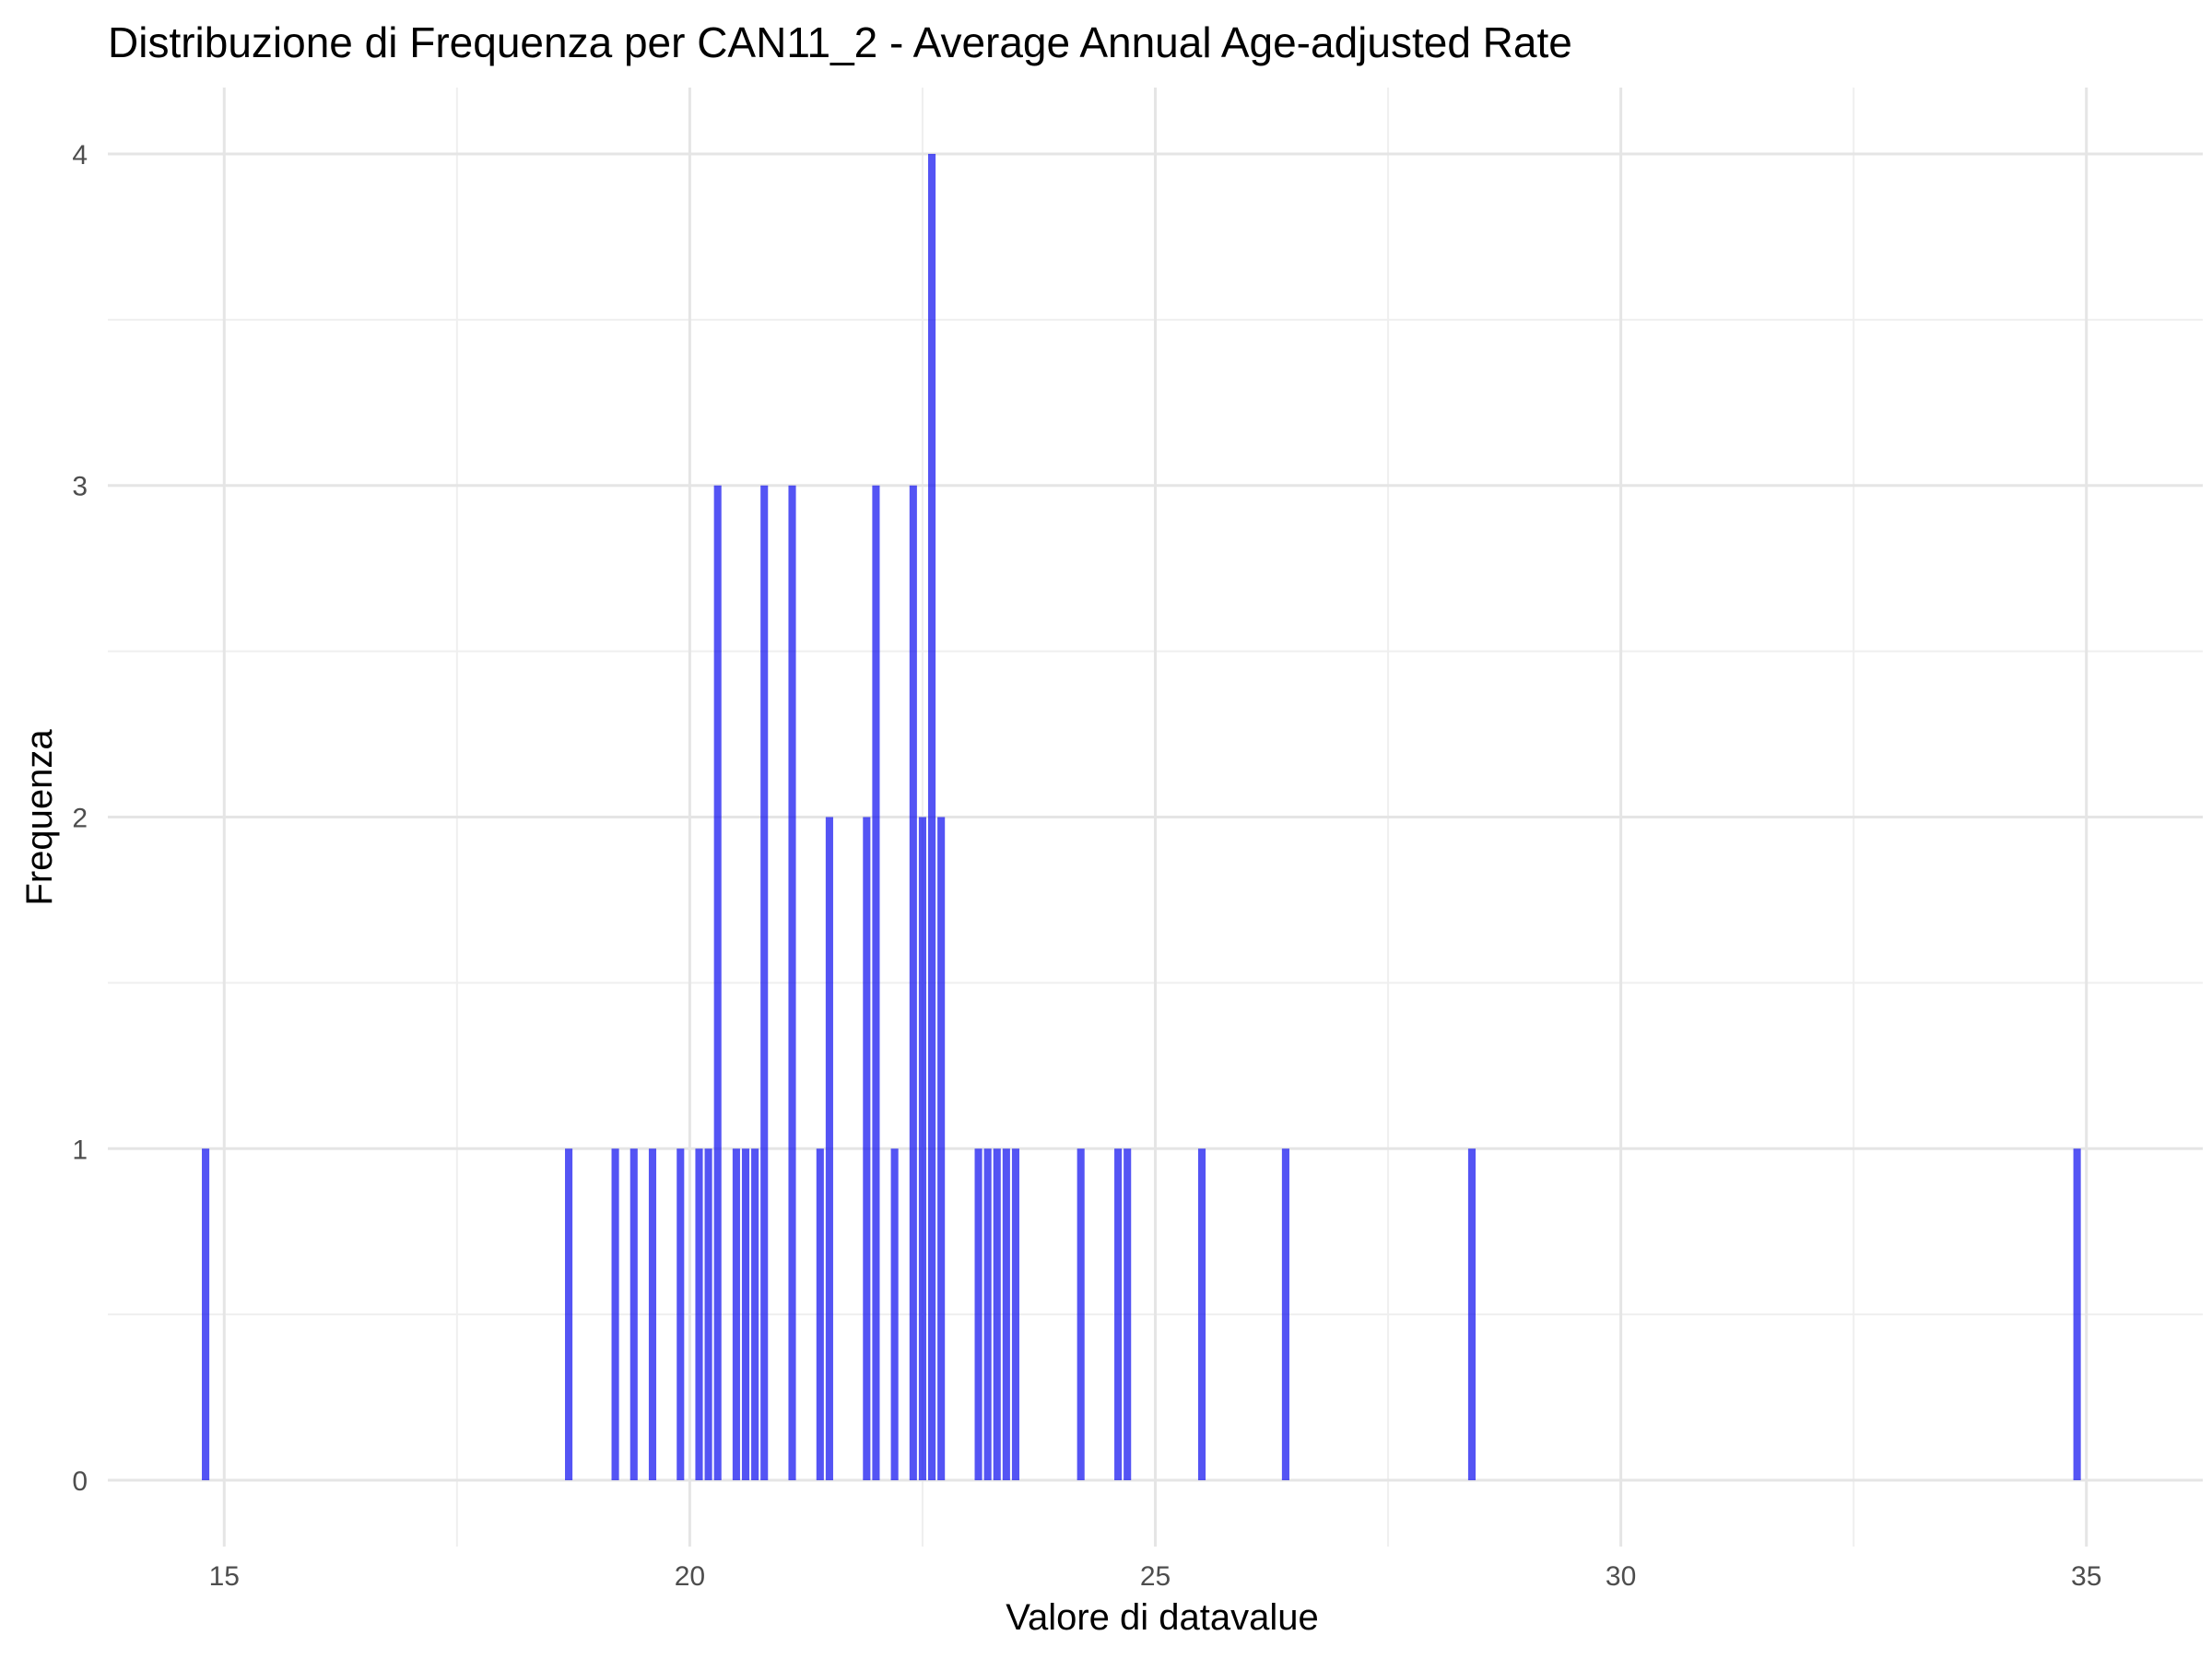 The width and height of the screenshot is (2212, 1659). What do you see at coordinates (1162, 1617) in the screenshot?
I see `x-axis-title: Valore di datavalue` at bounding box center [1162, 1617].